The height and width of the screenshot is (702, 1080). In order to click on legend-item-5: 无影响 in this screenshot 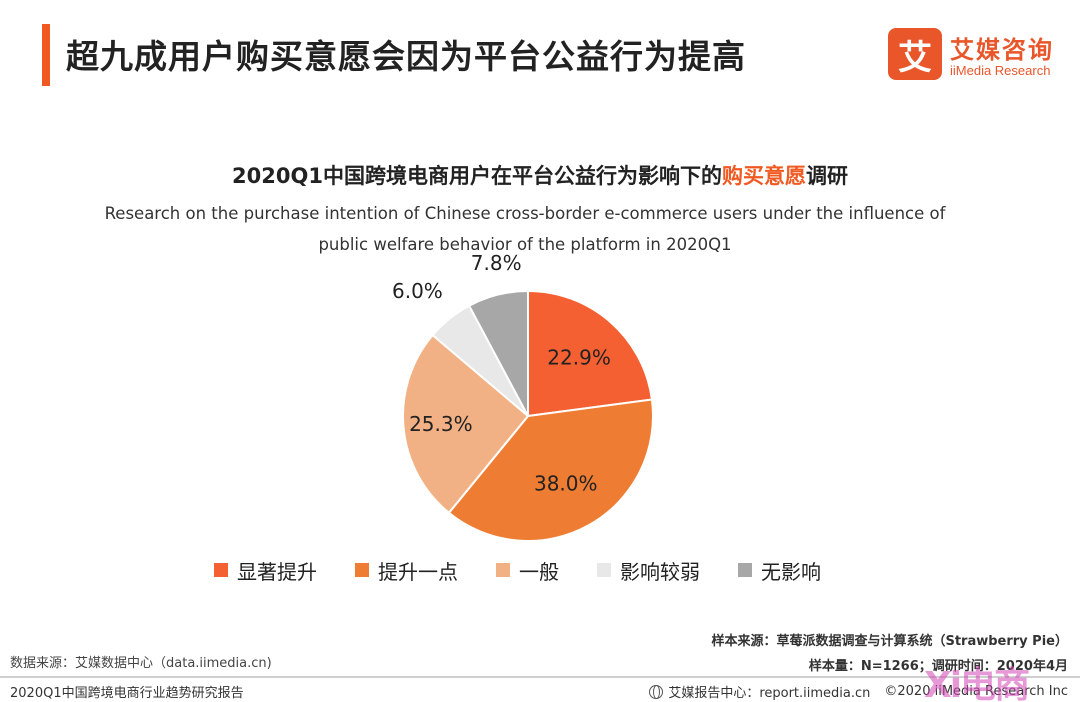, I will do `click(779, 570)`.